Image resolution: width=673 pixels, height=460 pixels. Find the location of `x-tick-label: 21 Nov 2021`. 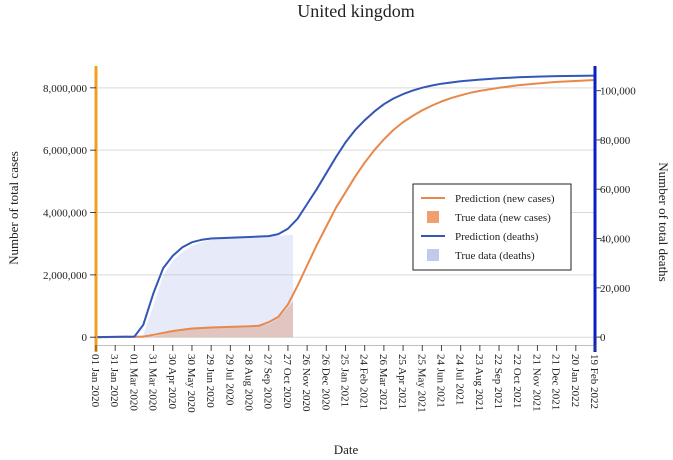

x-tick-label: 21 Nov 2021 is located at coordinates (536, 382).